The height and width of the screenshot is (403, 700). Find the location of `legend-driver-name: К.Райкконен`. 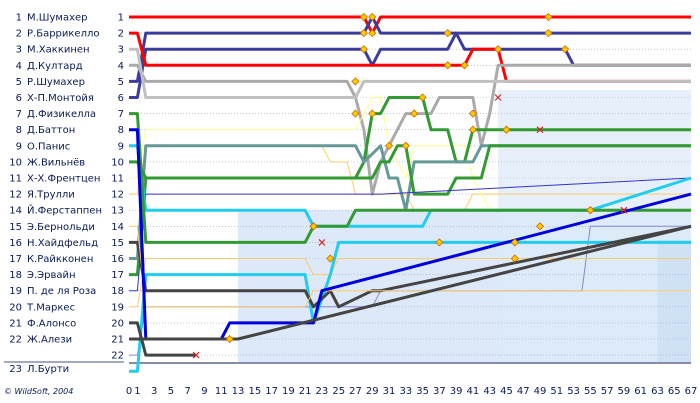

legend-driver-name: К.Райкконен is located at coordinates (60, 259).